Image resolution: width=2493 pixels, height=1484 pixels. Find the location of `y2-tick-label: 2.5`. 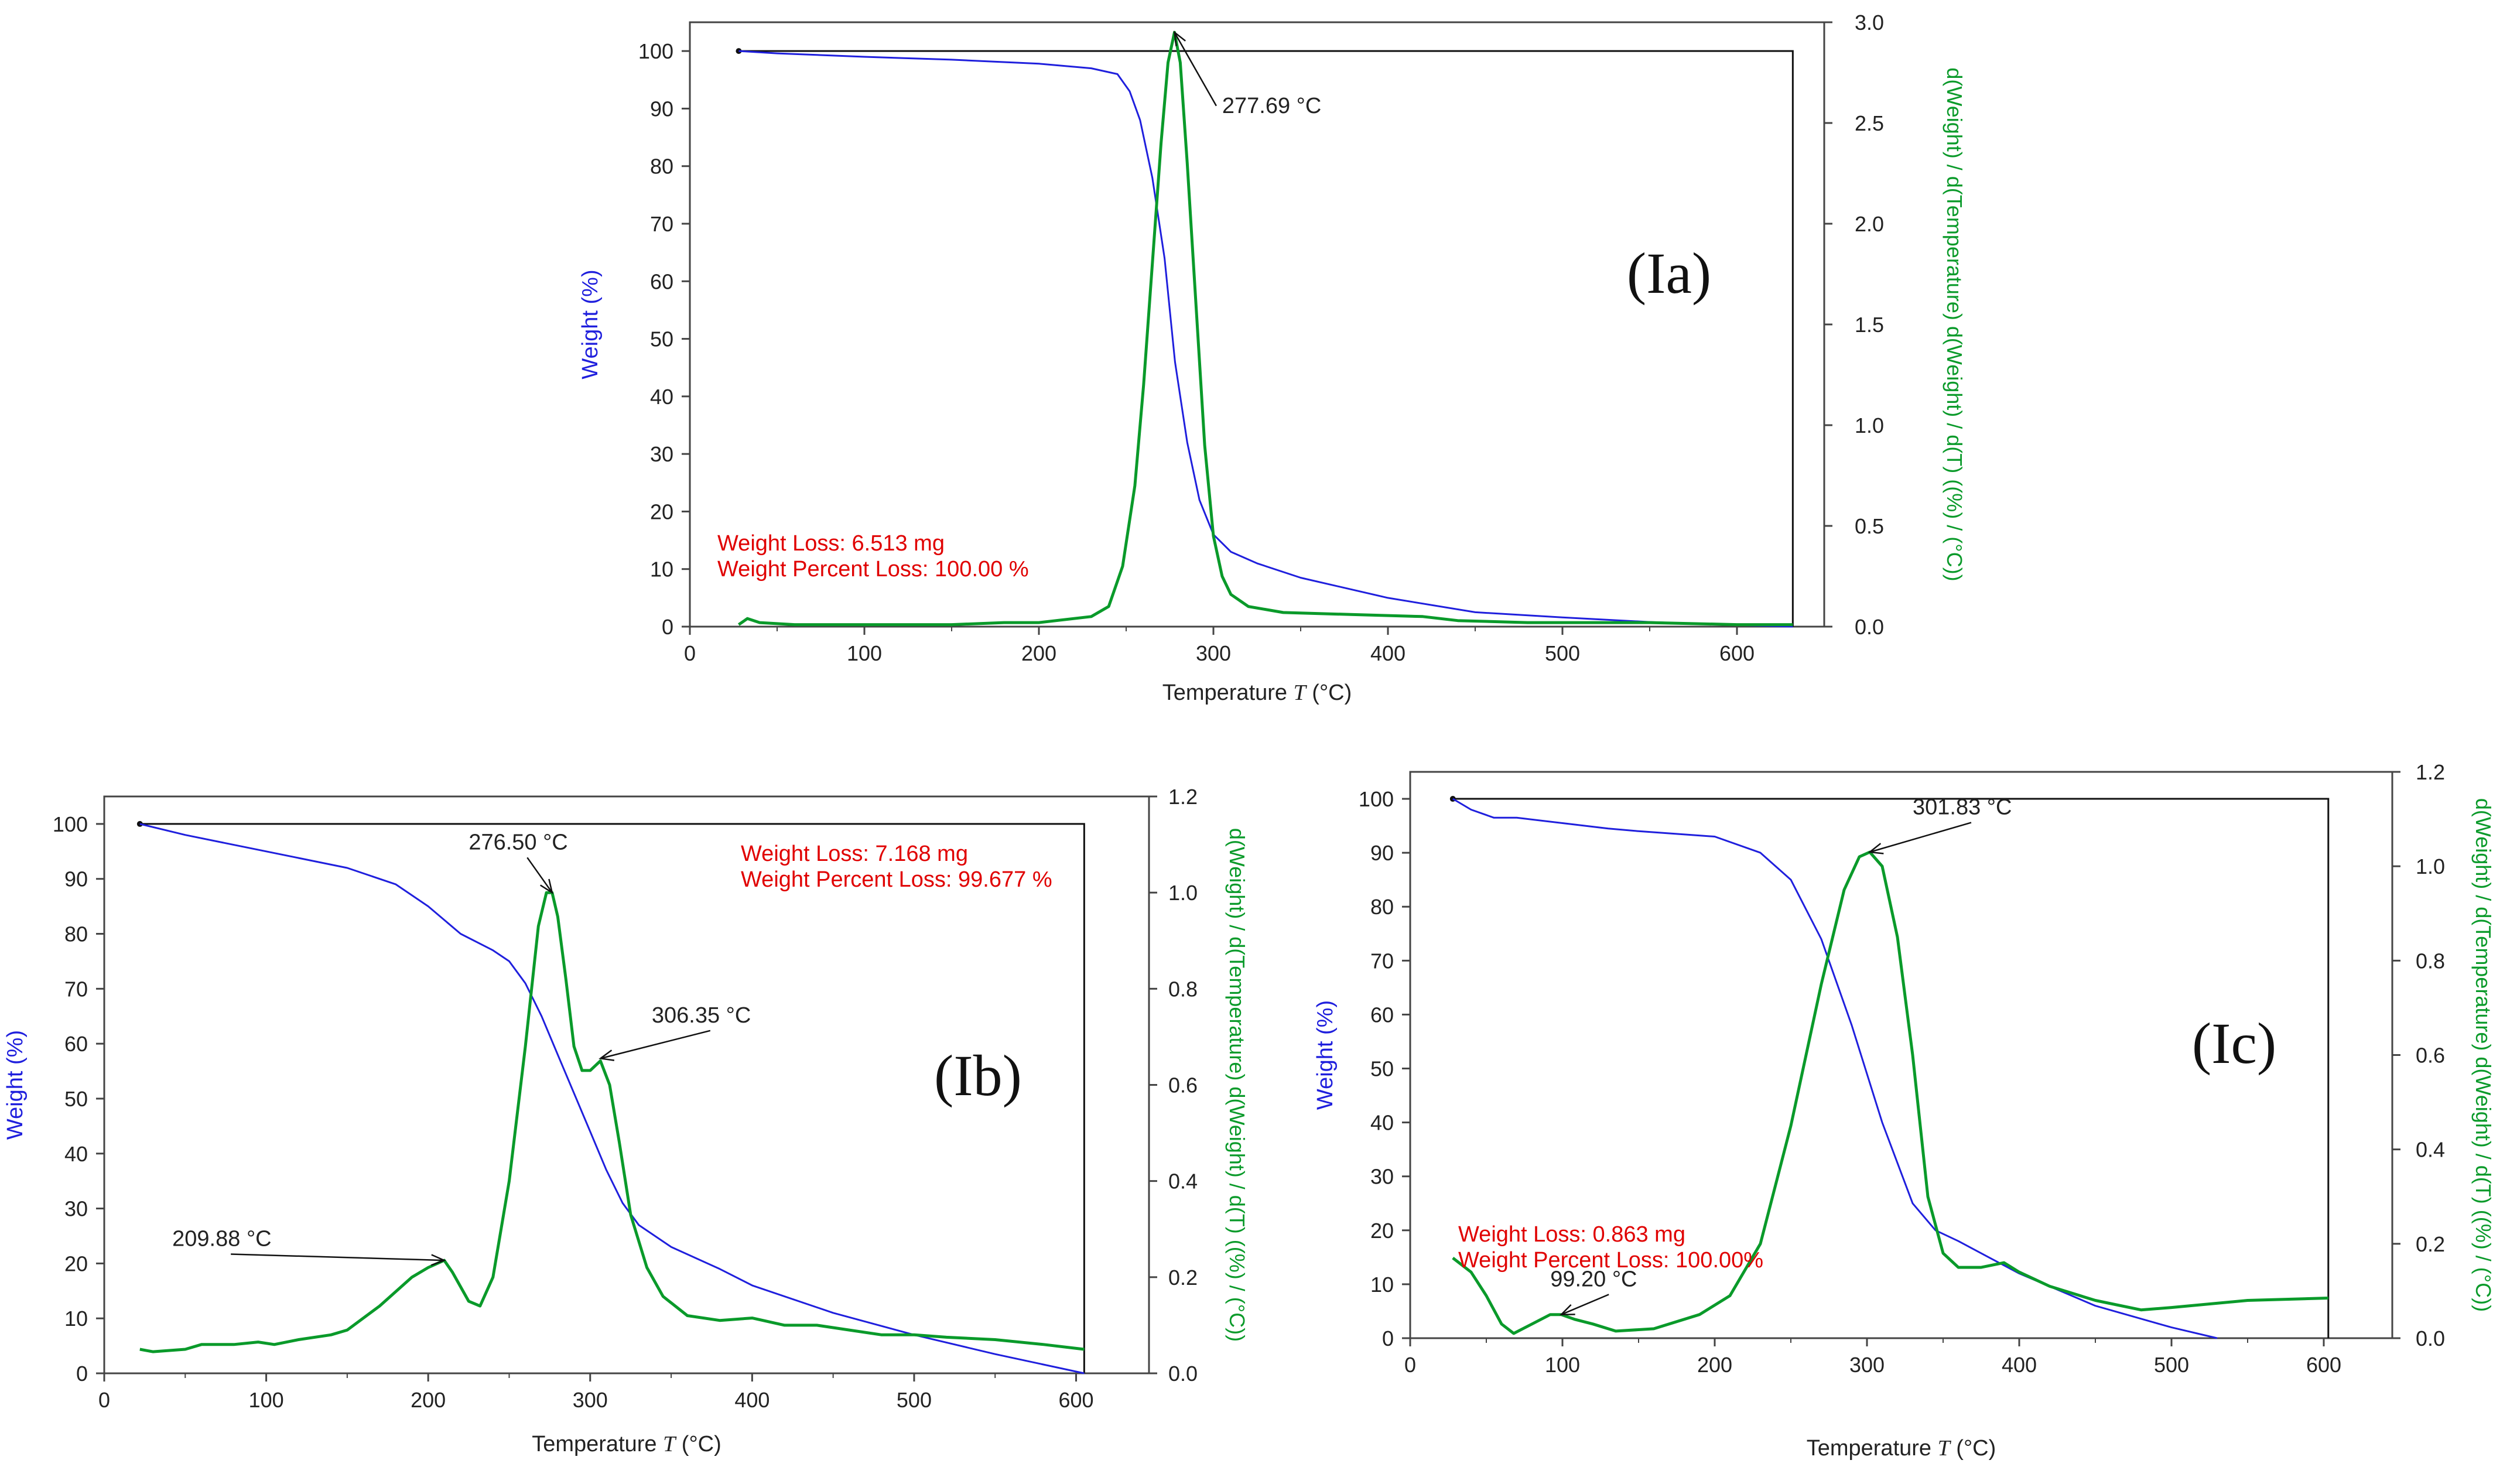

y2-tick-label: 2.5 is located at coordinates (1869, 123).